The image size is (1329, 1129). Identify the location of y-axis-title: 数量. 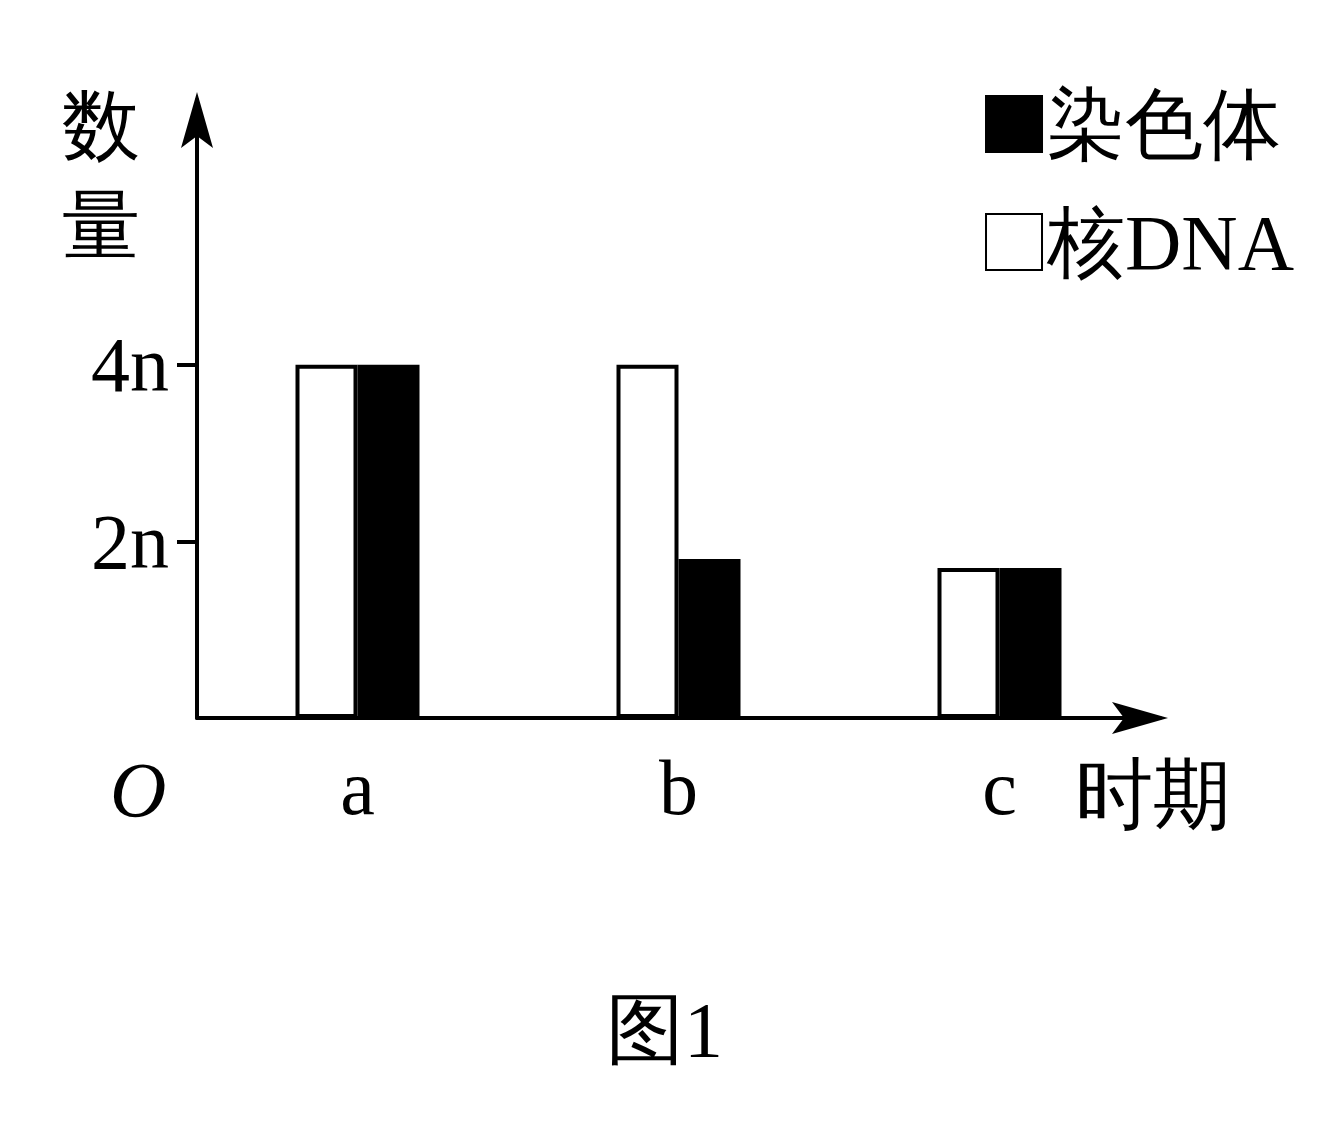
(101, 175).